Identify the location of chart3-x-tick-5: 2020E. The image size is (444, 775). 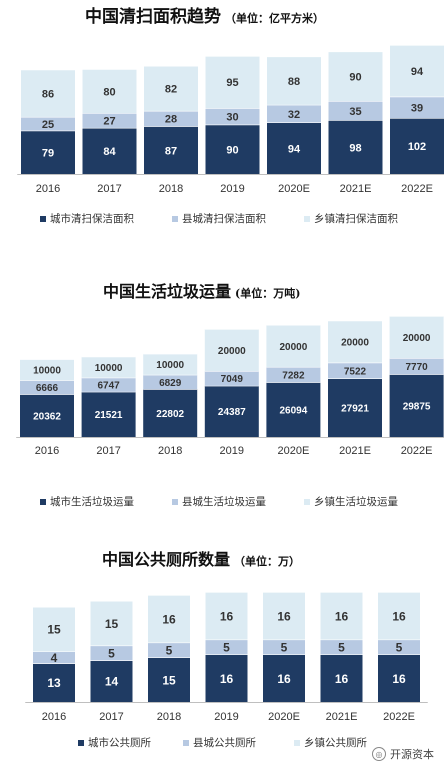
(284, 717).